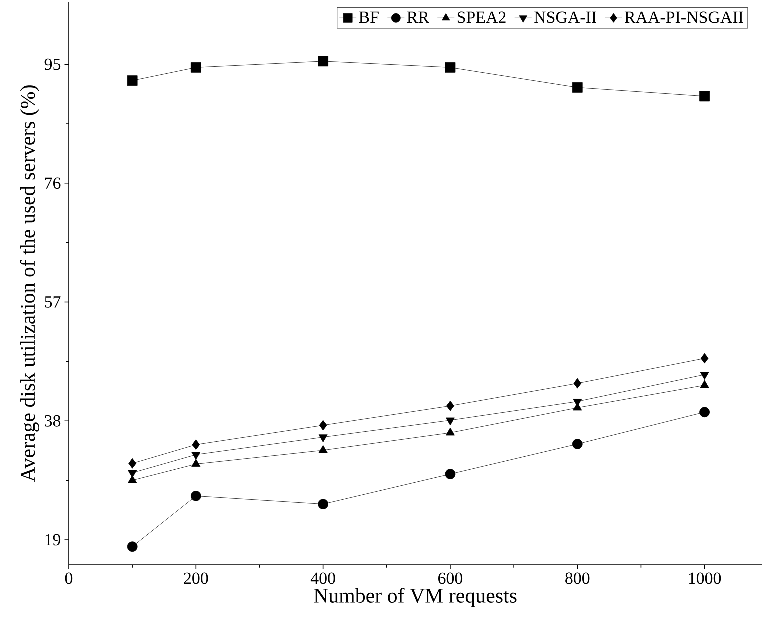 This screenshot has height=639, width=763. What do you see at coordinates (196, 578) in the screenshot?
I see `x-tick-label: 200` at bounding box center [196, 578].